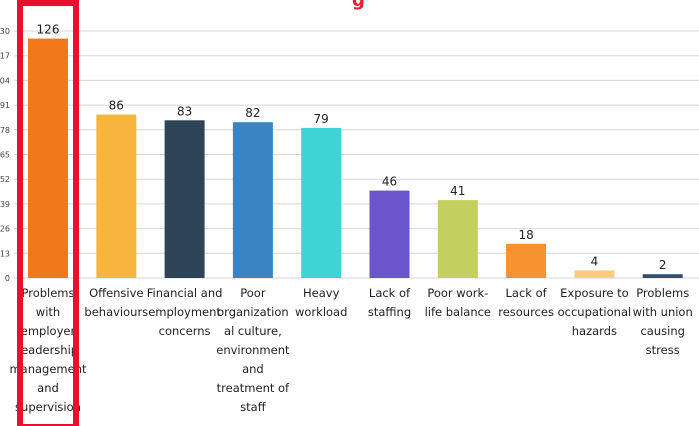 The height and width of the screenshot is (426, 699). I want to click on x-tick-label: Exposure to occupational hazards, so click(595, 312).